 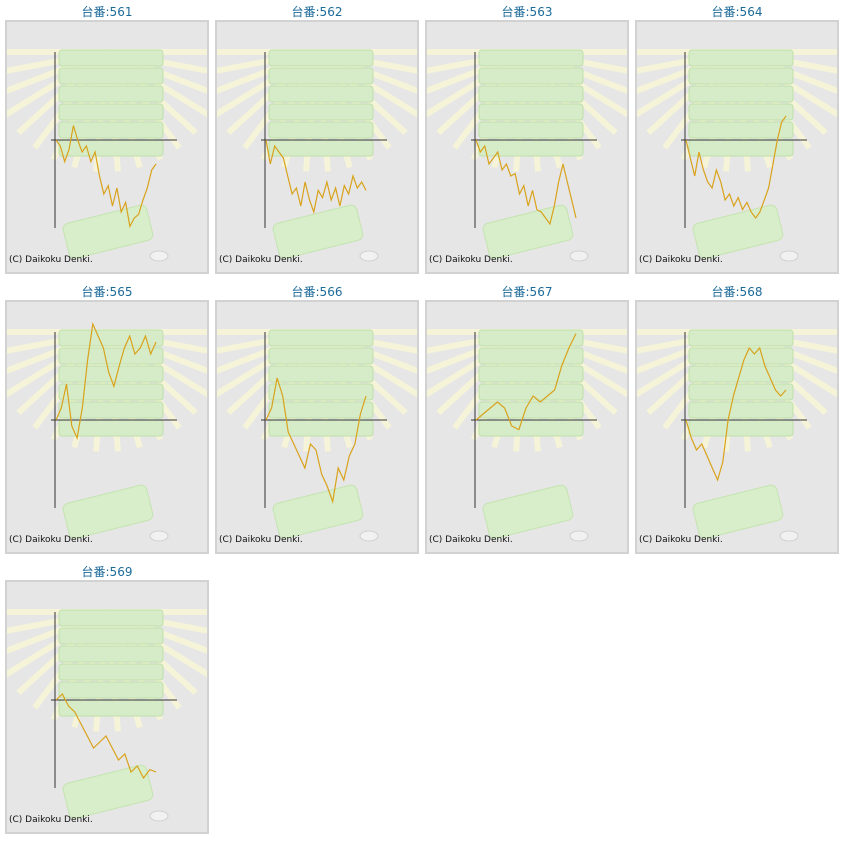 What do you see at coordinates (107, 572) in the screenshot?
I see `chart-title: 台番:569` at bounding box center [107, 572].